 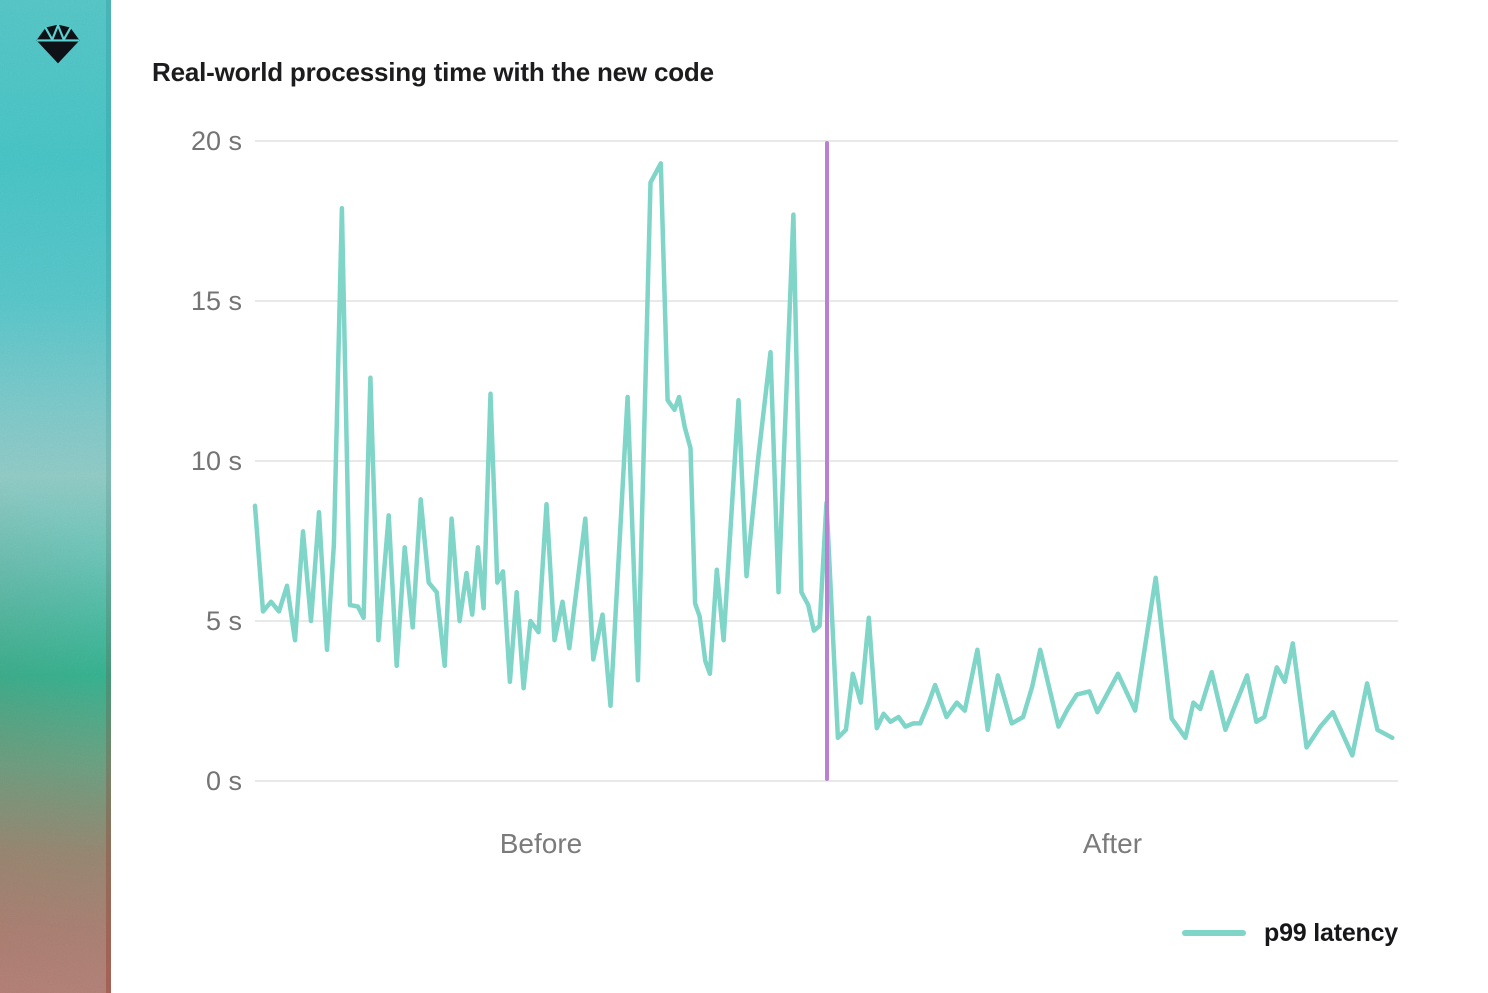 I want to click on gradient-sidebar, so click(x=55, y=496).